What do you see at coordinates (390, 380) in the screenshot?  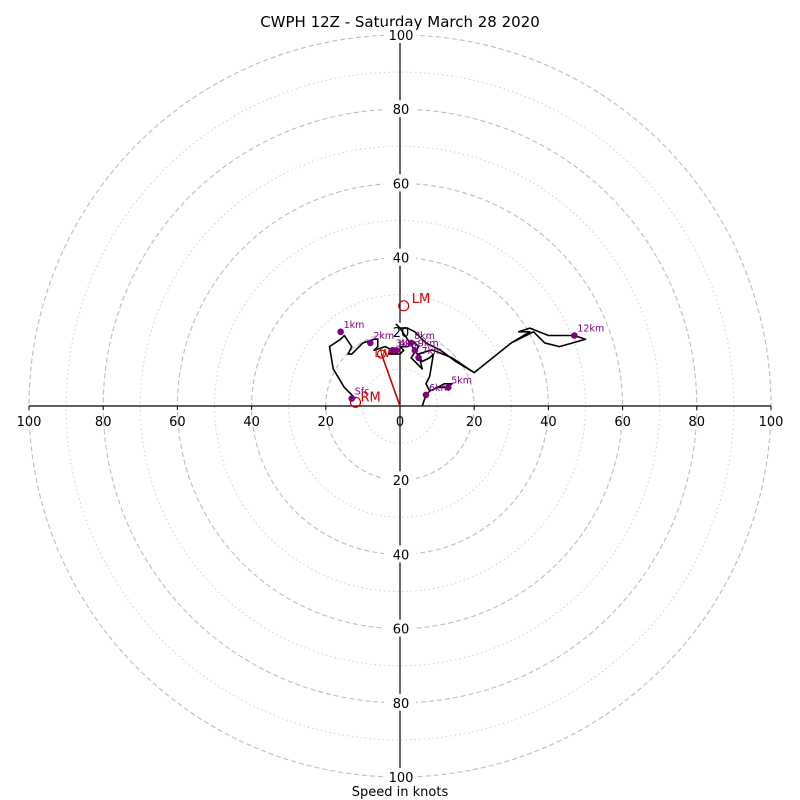 I see `mean-wind-vector` at bounding box center [390, 380].